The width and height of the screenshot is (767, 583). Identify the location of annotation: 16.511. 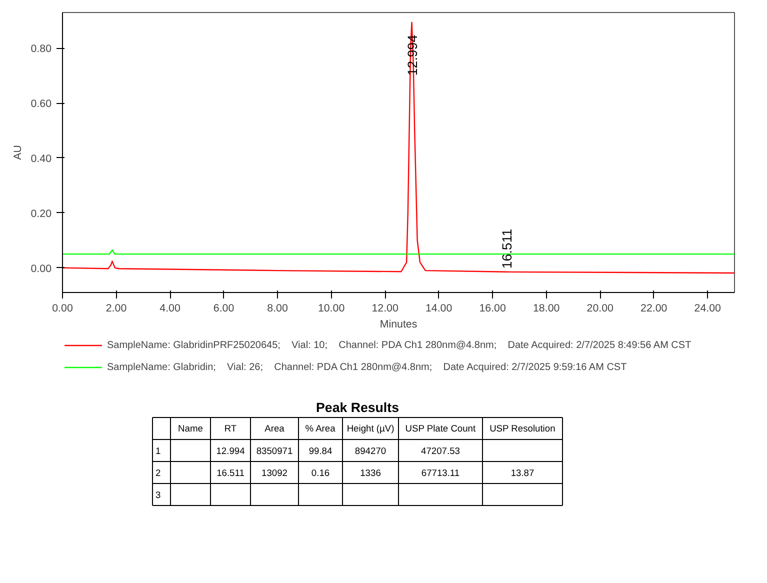
(506, 248).